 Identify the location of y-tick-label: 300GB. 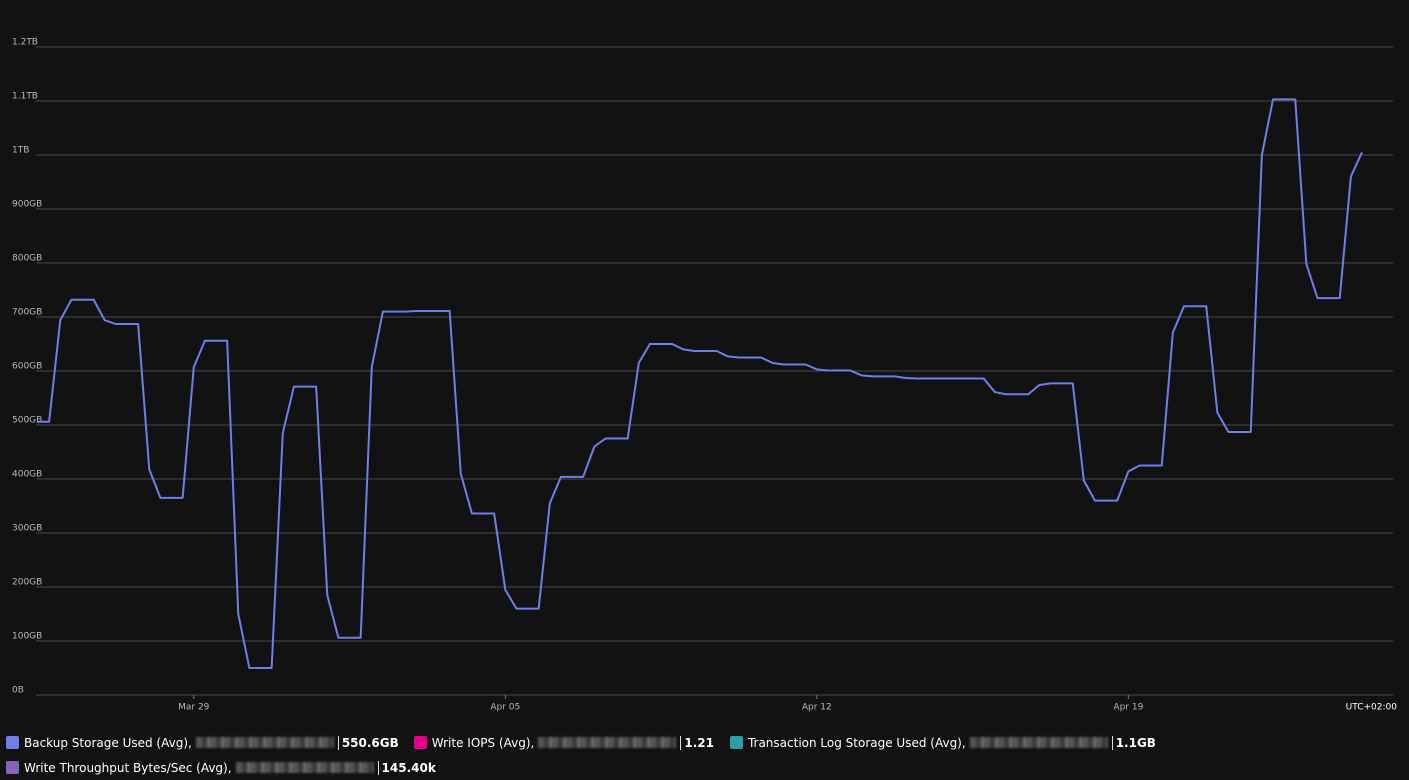
(27, 529).